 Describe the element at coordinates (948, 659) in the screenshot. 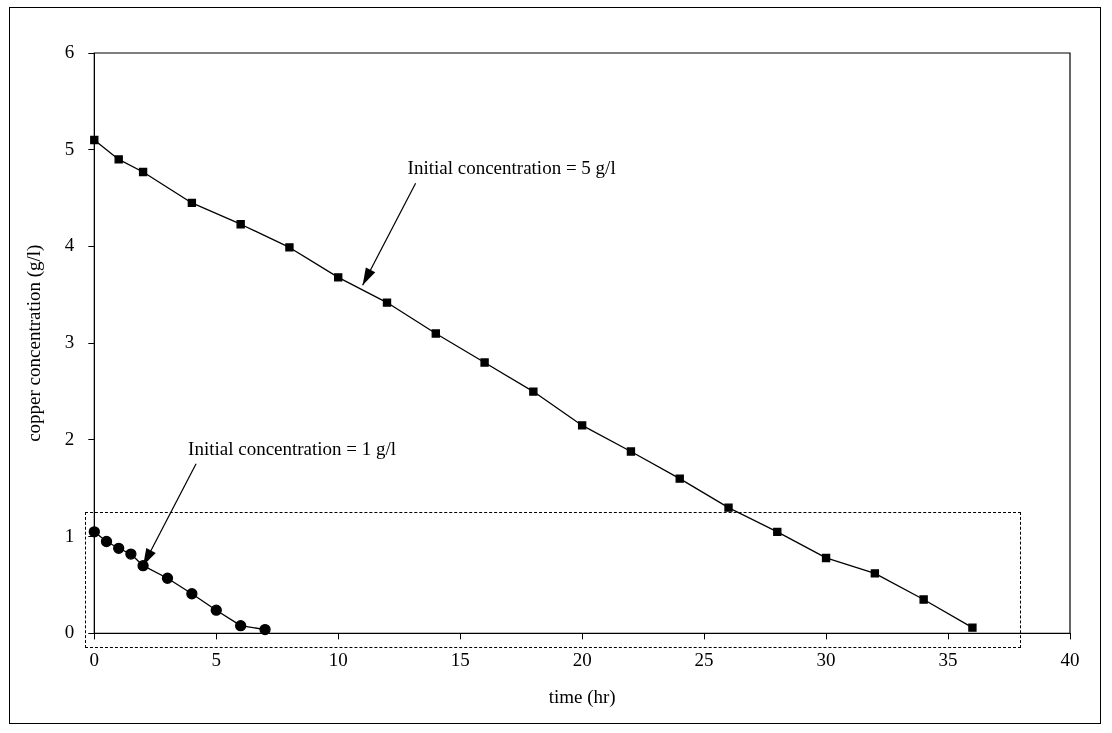

I see `x-tick-label: 35` at that location.